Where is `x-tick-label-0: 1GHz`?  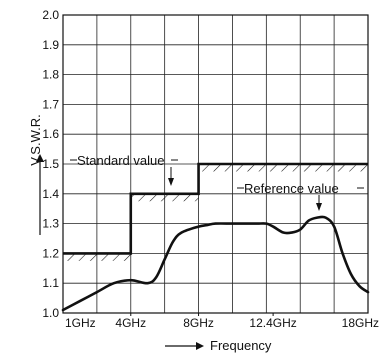
x-tick-label-0: 1GHz is located at coordinates (80, 323).